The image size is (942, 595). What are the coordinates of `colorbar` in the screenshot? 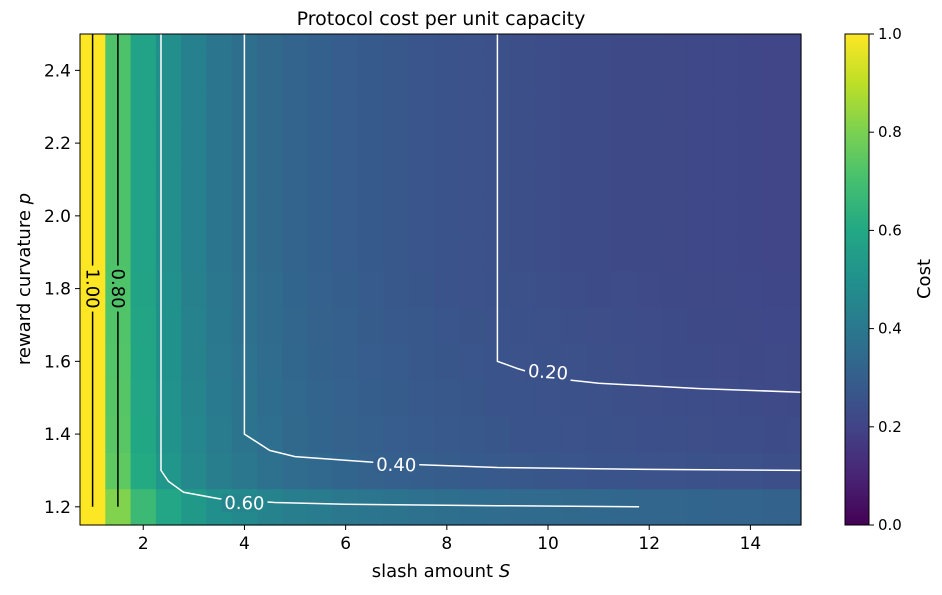 It's located at (857, 279).